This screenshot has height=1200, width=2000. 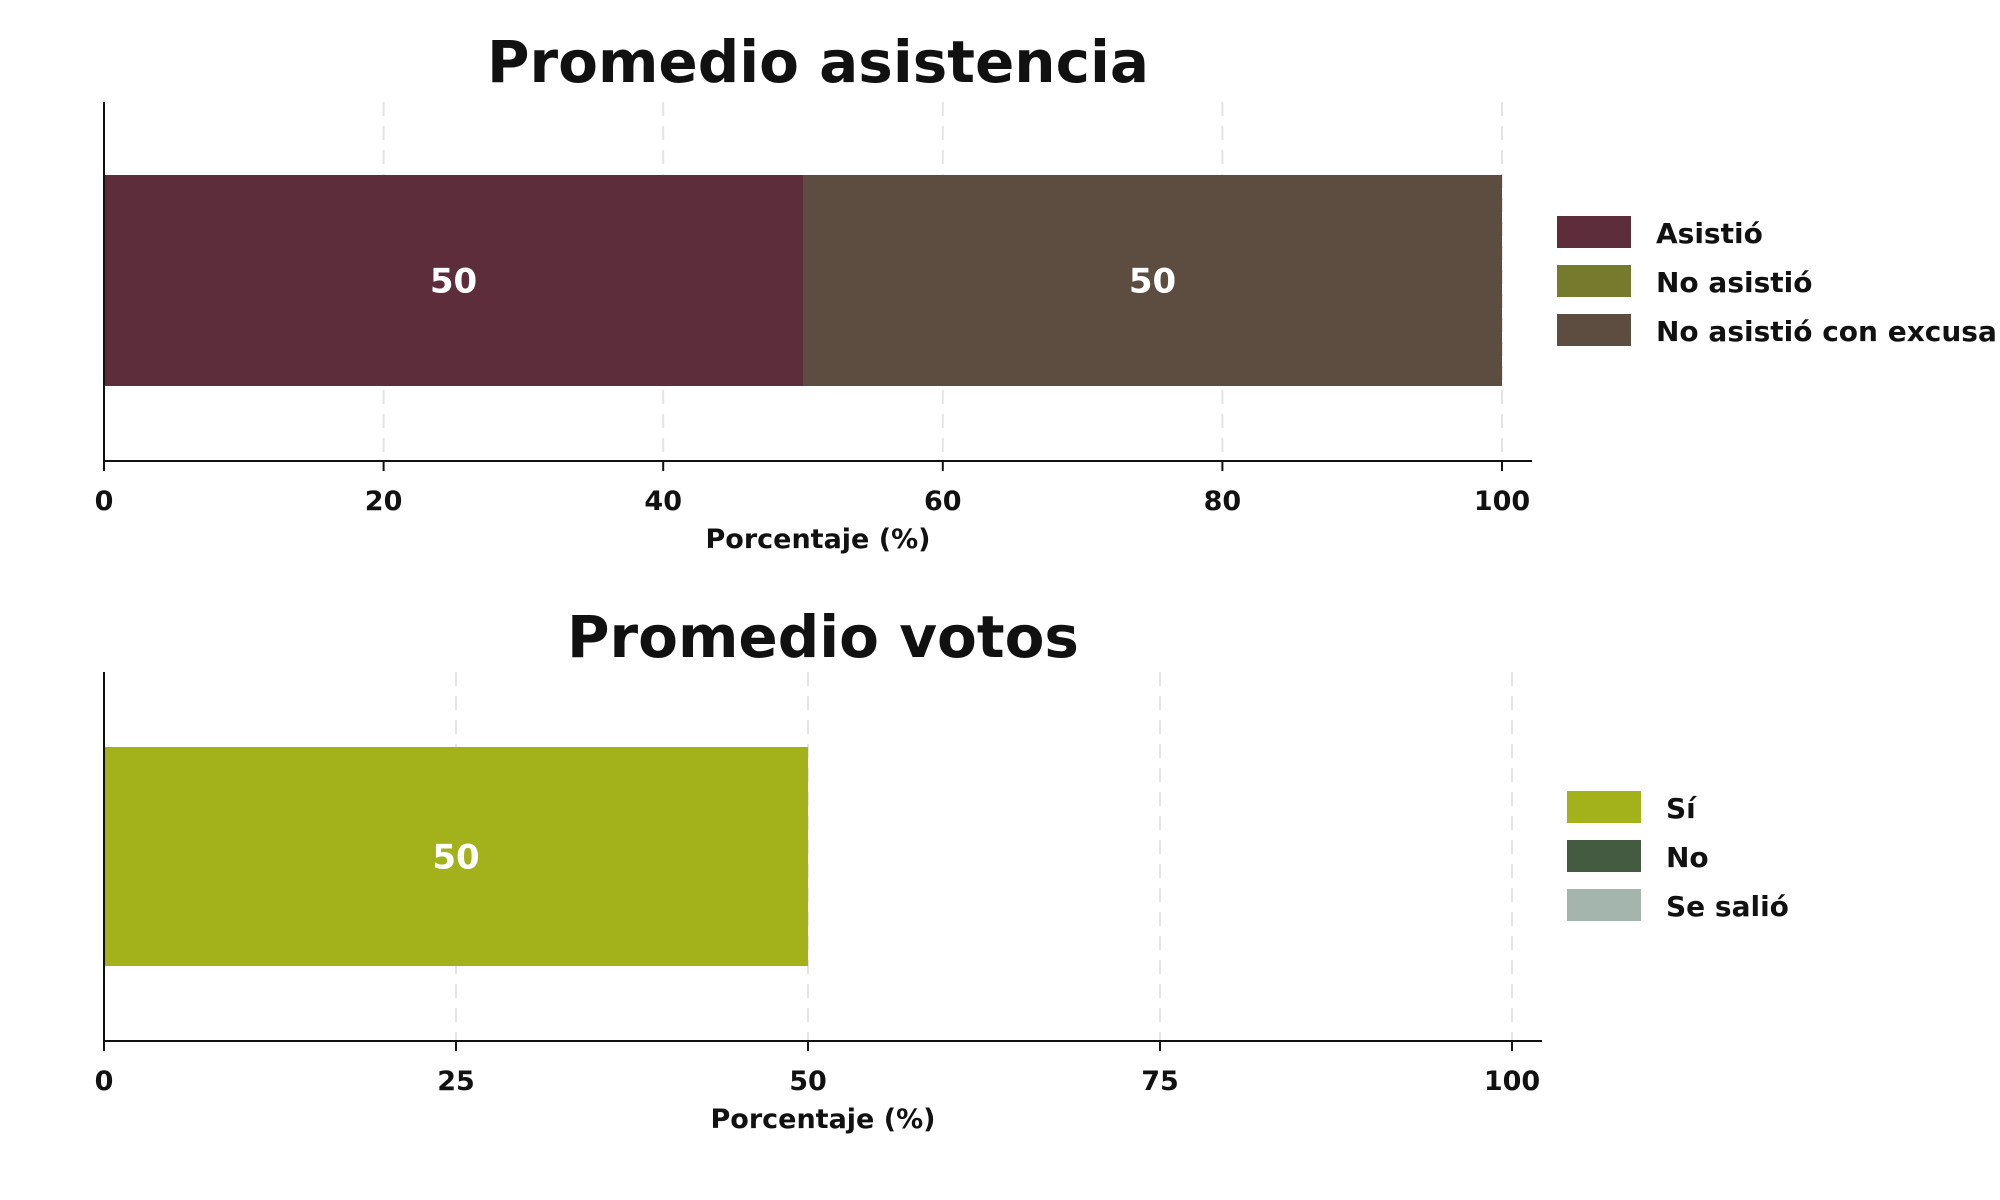 What do you see at coordinates (943, 501) in the screenshot?
I see `x-tick-label: 60` at bounding box center [943, 501].